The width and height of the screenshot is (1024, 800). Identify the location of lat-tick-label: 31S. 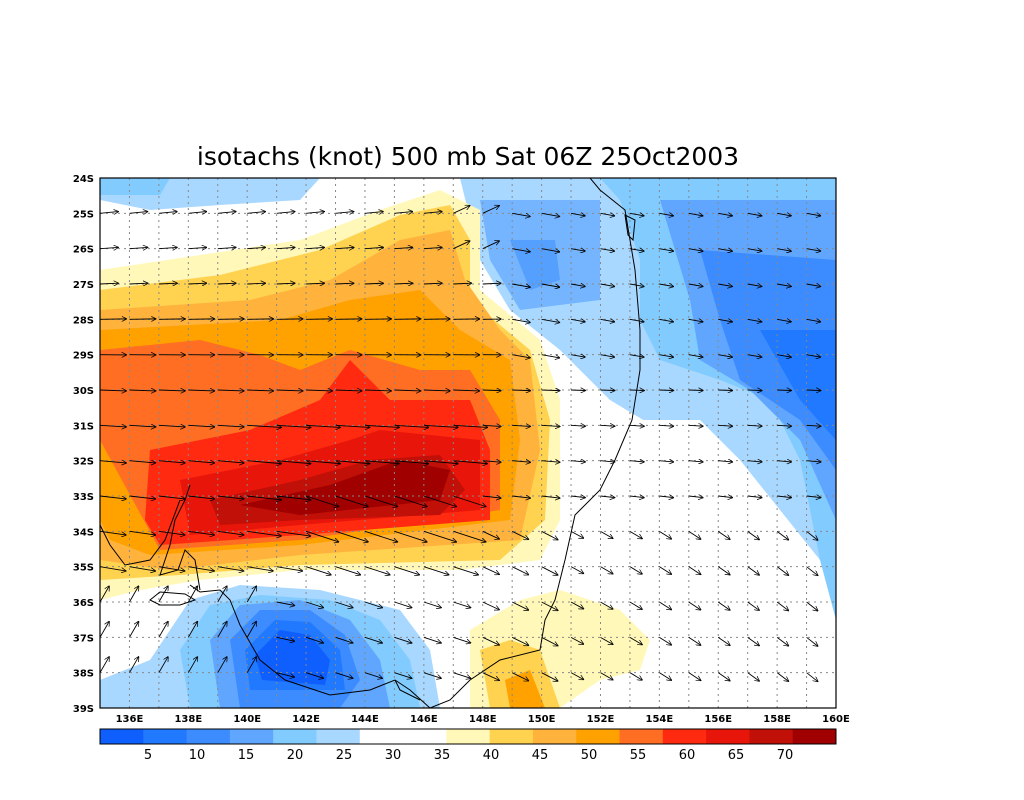
(83, 426).